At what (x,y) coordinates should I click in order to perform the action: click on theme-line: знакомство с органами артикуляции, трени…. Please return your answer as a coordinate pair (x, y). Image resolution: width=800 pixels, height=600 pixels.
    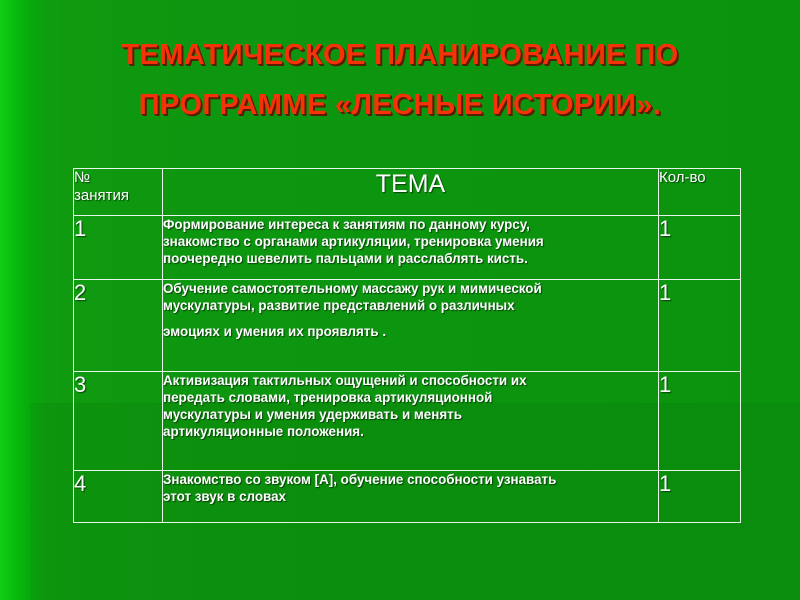
    Looking at the image, I should click on (353, 241).